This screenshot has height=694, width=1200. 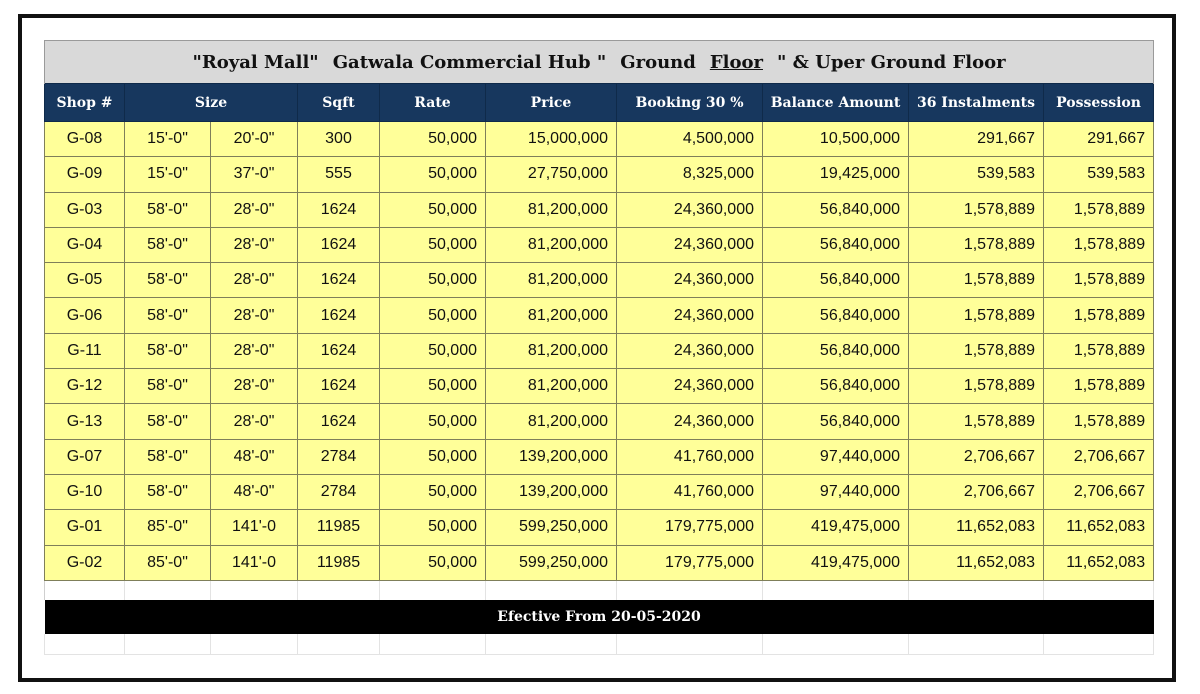 What do you see at coordinates (835, 102) in the screenshot?
I see `header-balance: Balance Amount` at bounding box center [835, 102].